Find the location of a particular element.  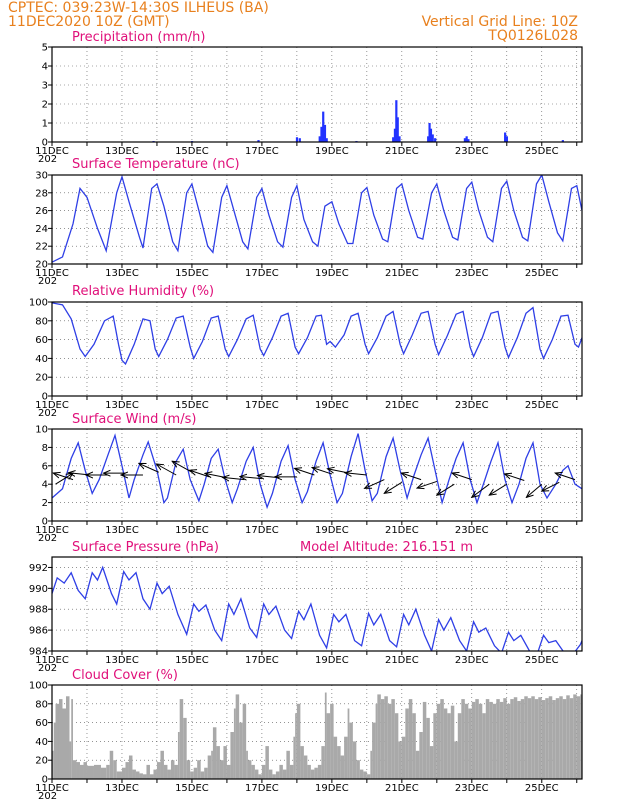

y-tick-label: 60 is located at coordinates (41, 340).